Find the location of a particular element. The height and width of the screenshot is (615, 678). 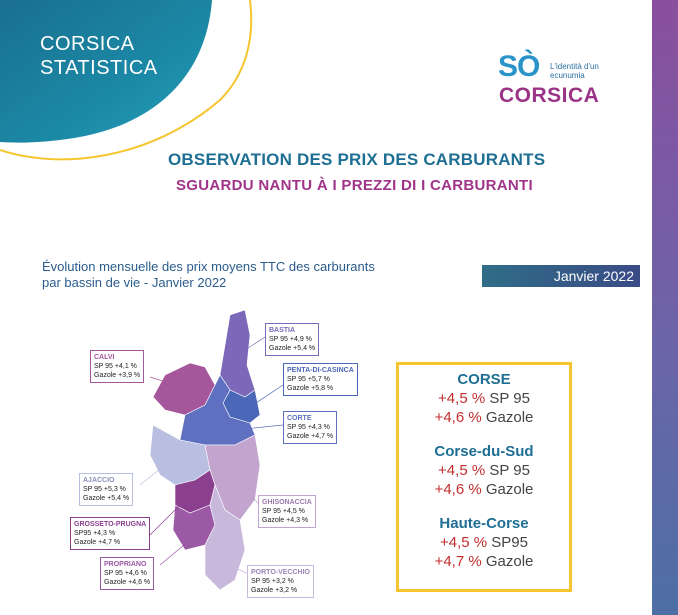

side-color-bar is located at coordinates (665, 307).